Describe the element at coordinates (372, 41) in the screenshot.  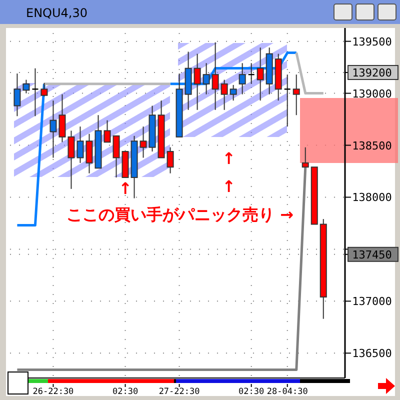
I see `y-tick-label: 139500` at that location.